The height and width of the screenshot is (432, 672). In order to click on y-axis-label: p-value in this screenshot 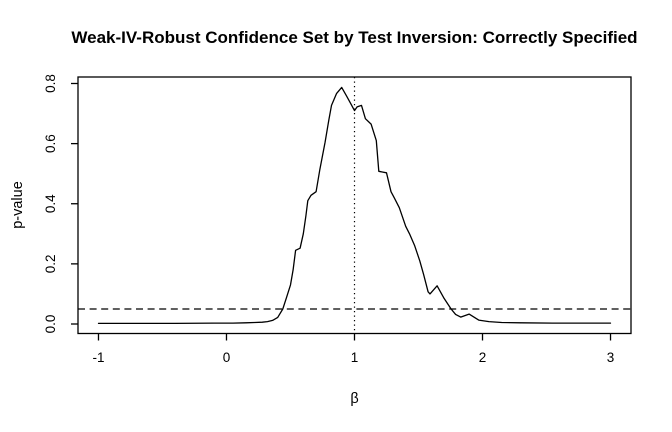, I will do `click(18, 205)`.